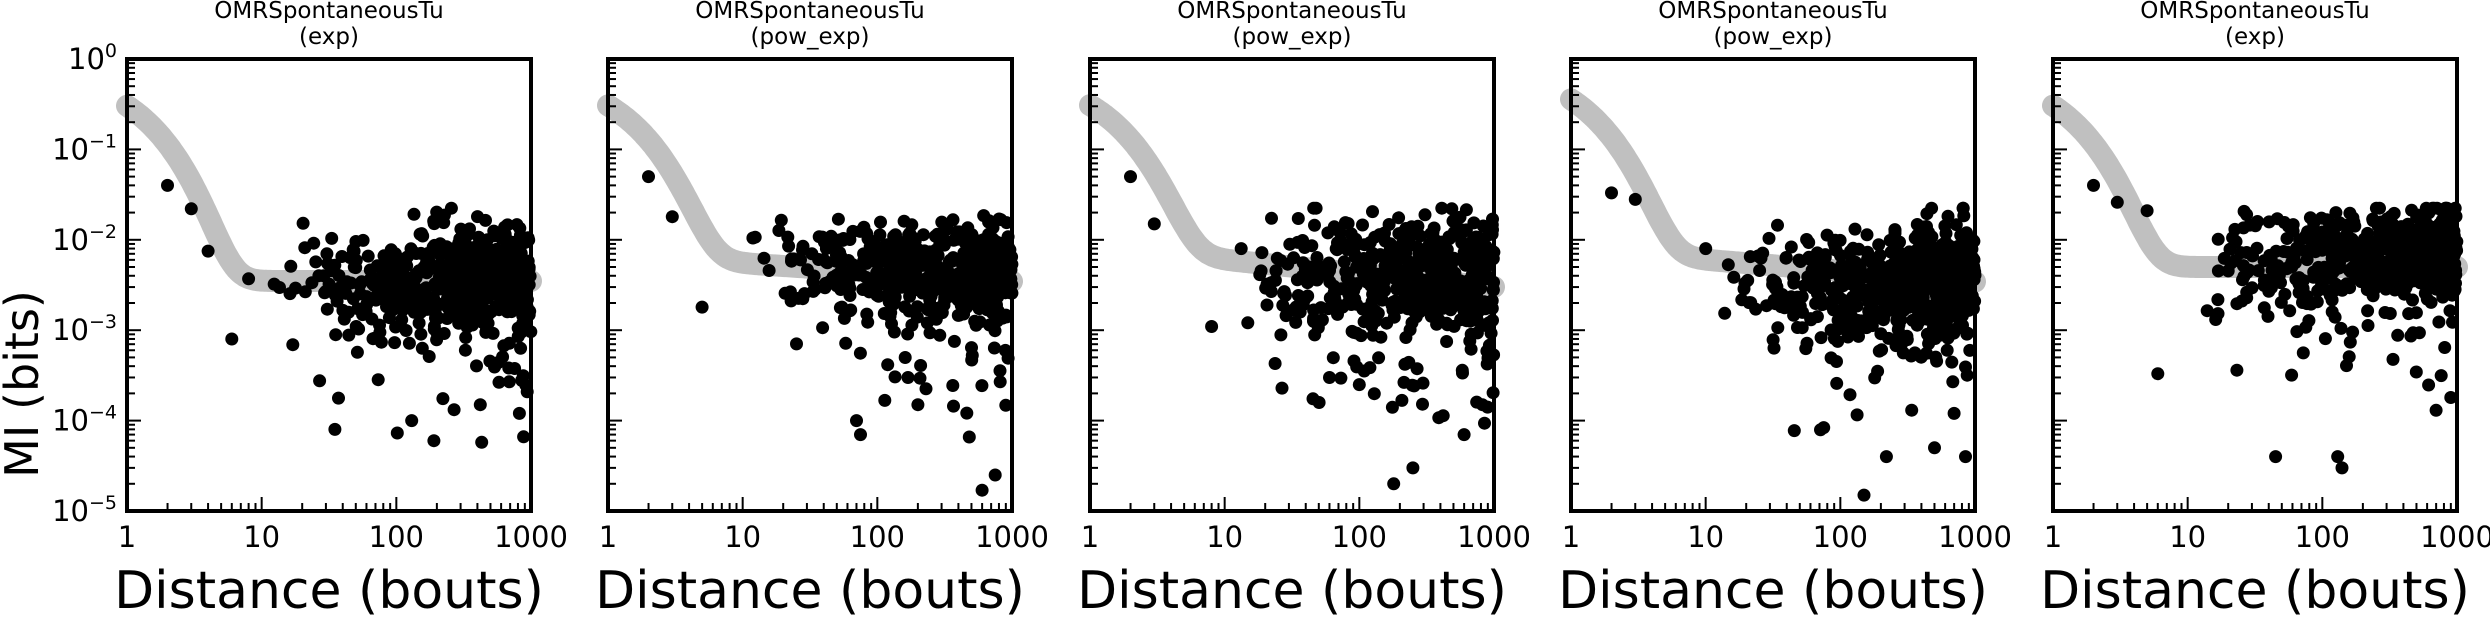 The image size is (2490, 619). Describe the element at coordinates (70, 421) in the screenshot. I see `y-tick-base: 10` at that location.